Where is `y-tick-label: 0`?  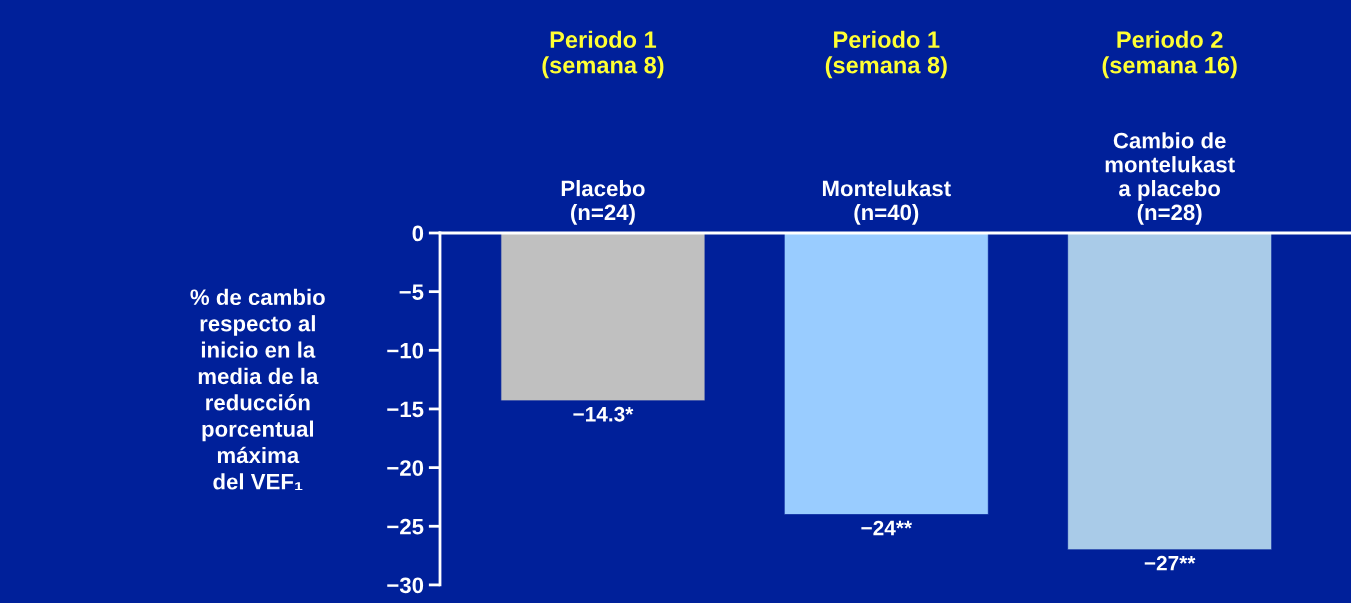 y-tick-label: 0 is located at coordinates (418, 233).